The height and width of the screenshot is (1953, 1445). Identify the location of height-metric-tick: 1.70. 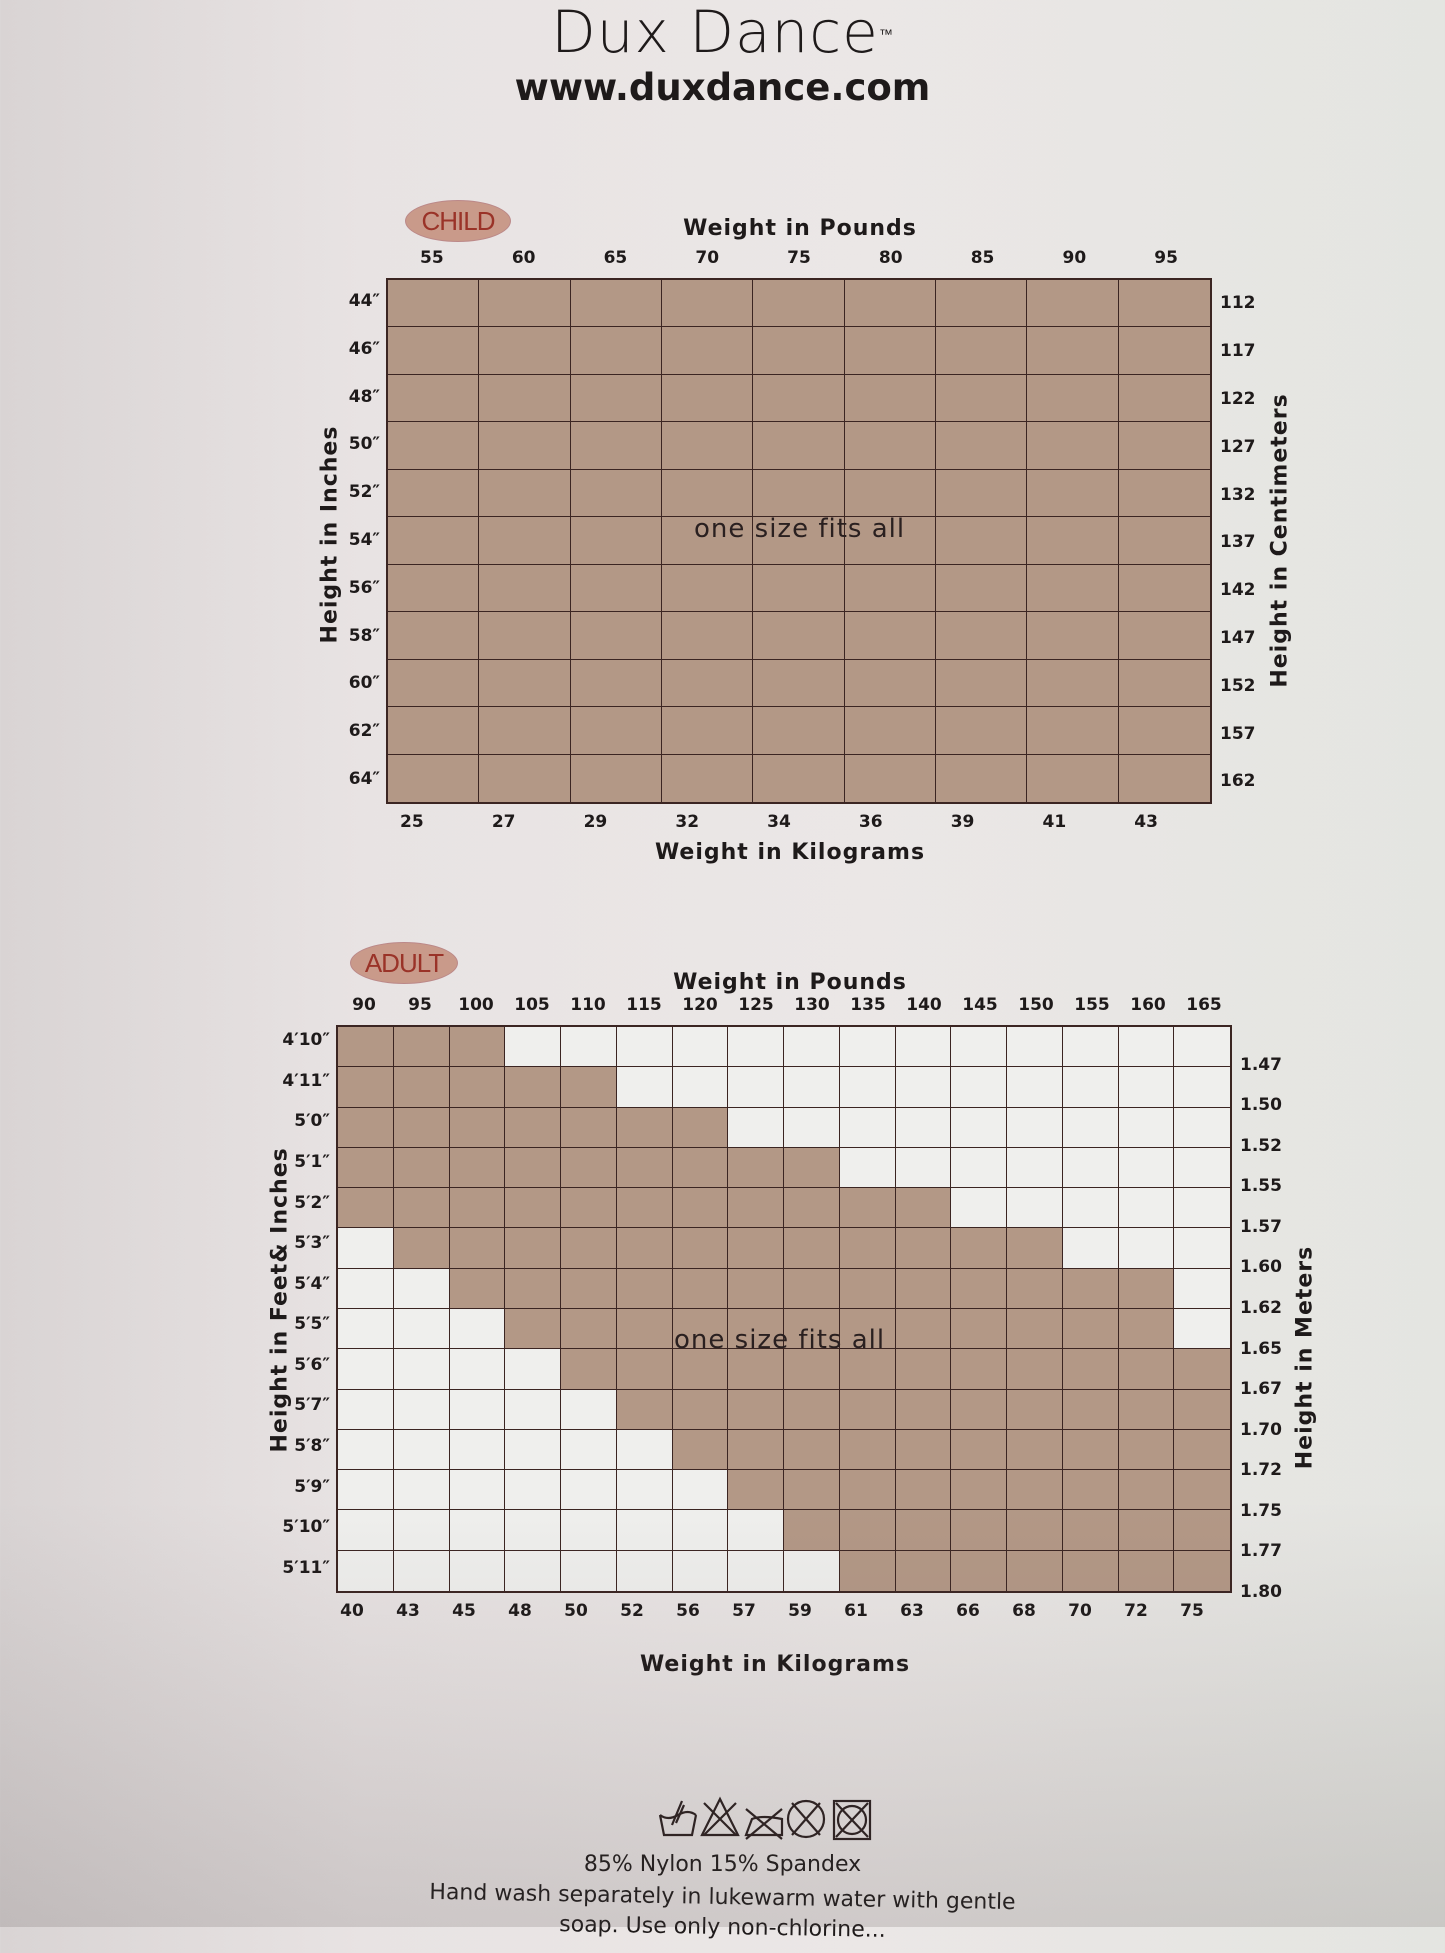
(1261, 1429).